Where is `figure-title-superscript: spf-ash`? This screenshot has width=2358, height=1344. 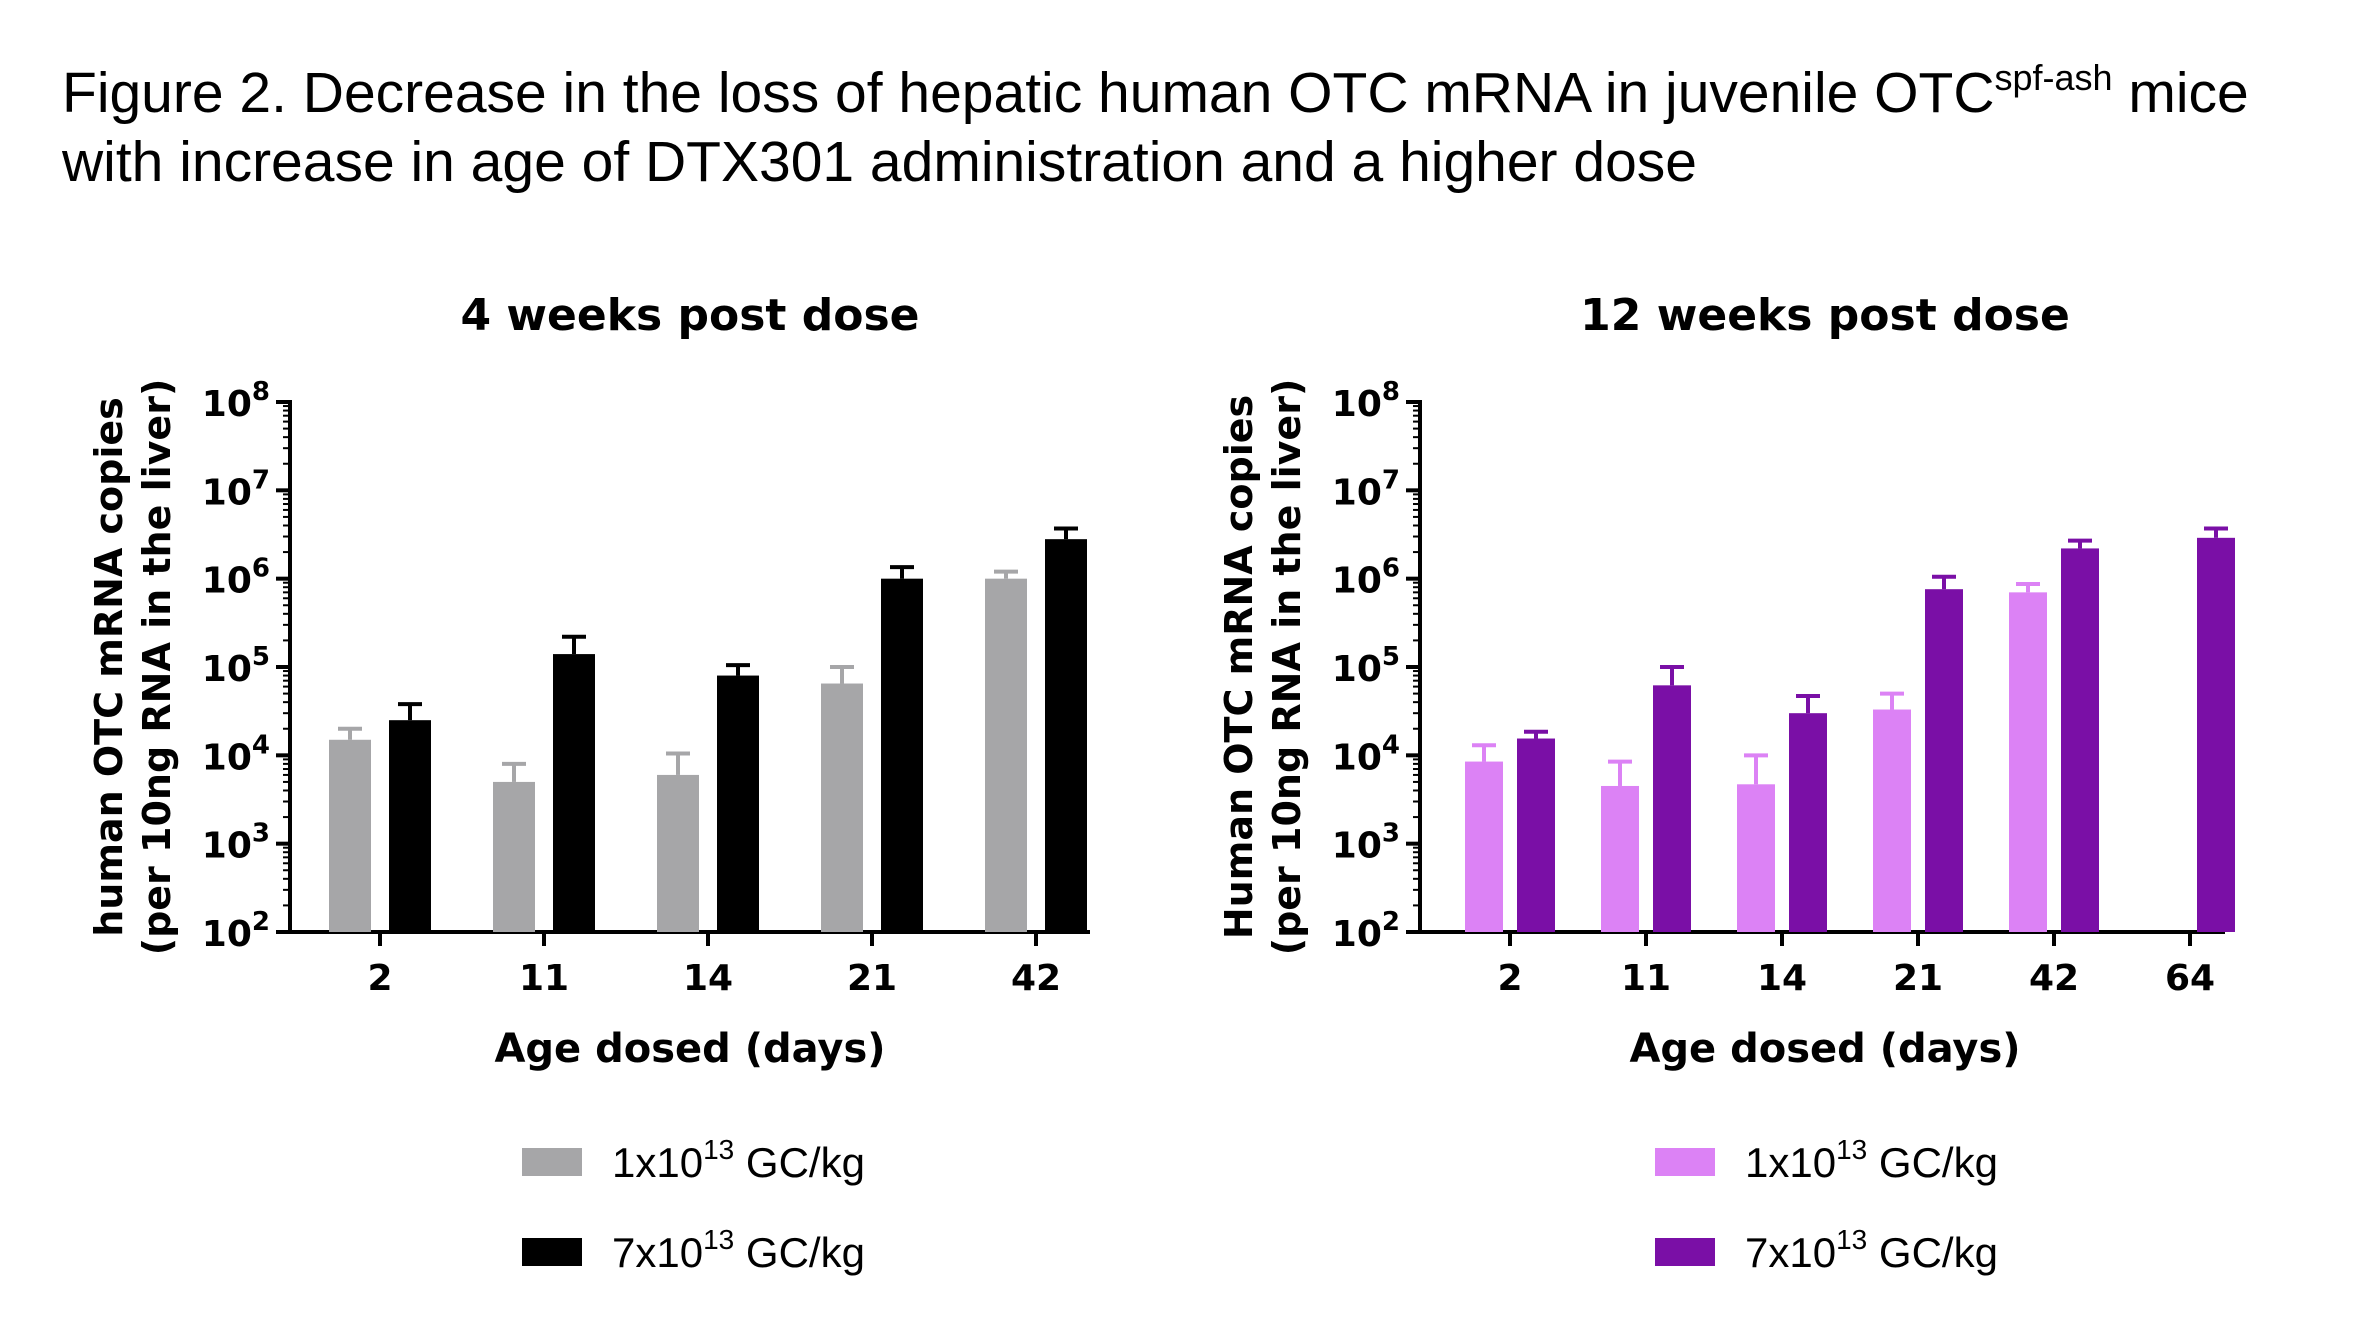
figure-title-superscript: spf-ash is located at coordinates (2053, 77).